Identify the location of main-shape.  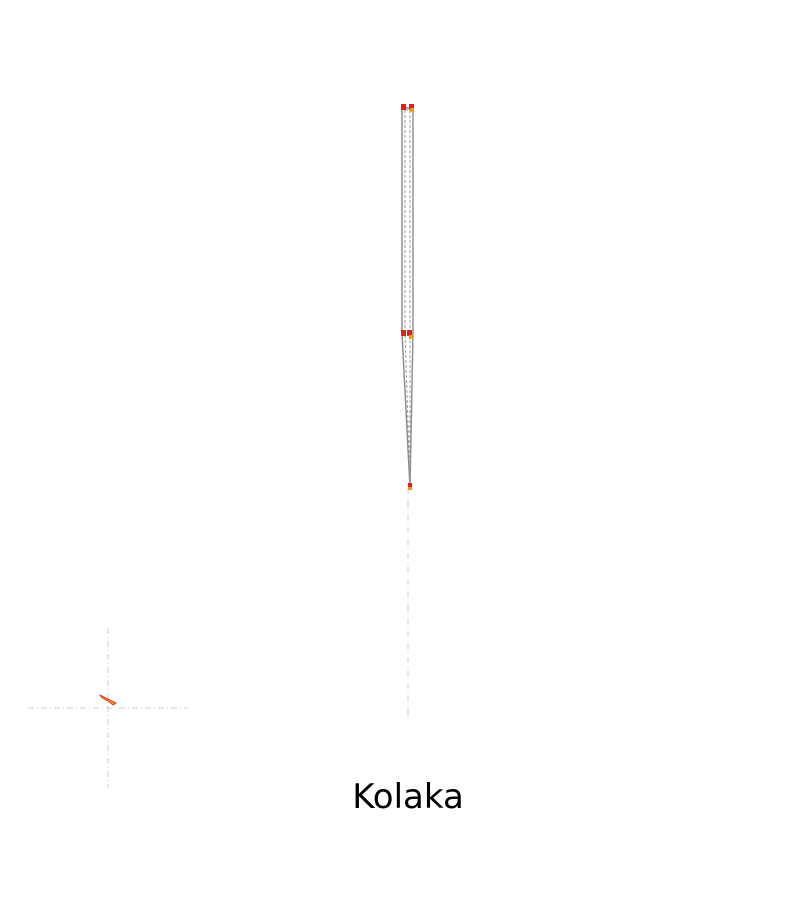
(407, 297).